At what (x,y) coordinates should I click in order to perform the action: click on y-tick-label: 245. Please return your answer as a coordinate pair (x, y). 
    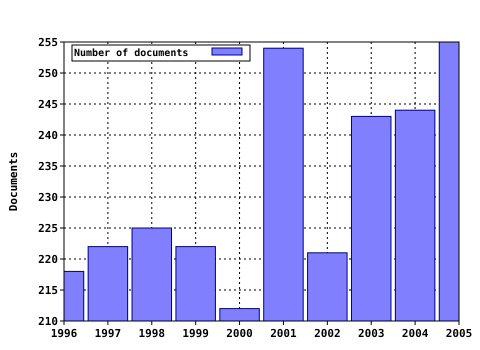
    Looking at the image, I should click on (48, 104).